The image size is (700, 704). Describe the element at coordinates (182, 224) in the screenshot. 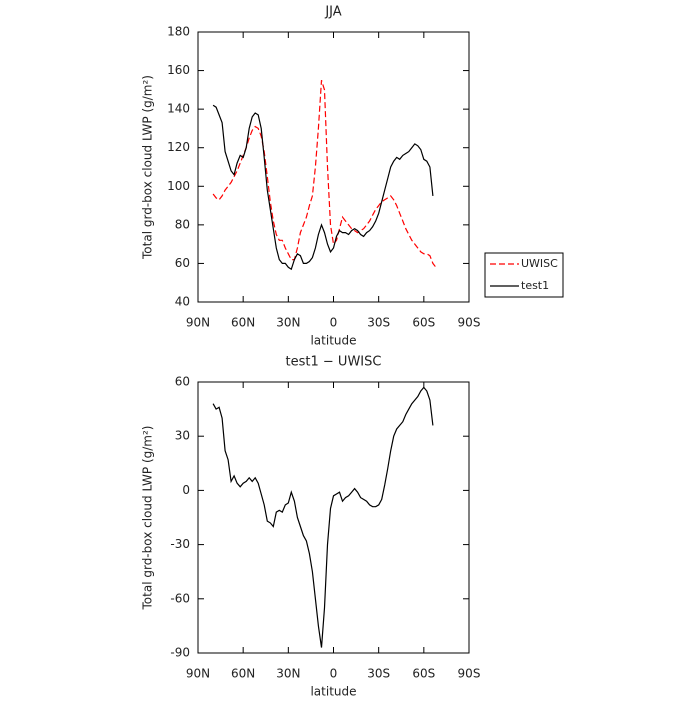

I see `y-tick-label: 80` at that location.